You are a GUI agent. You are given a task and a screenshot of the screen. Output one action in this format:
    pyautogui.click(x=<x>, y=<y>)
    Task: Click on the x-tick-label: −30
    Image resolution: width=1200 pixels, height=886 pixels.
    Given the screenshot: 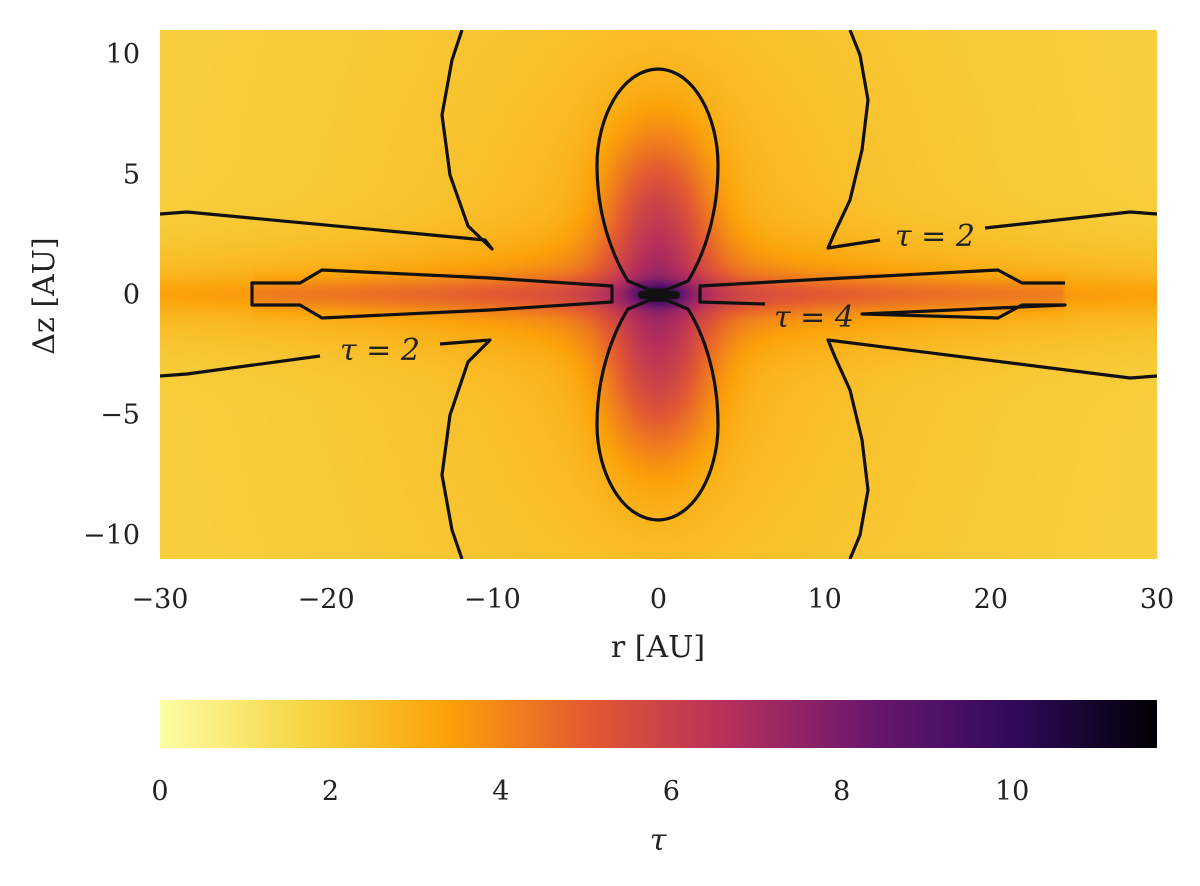 What is the action you would take?
    pyautogui.click(x=160, y=599)
    